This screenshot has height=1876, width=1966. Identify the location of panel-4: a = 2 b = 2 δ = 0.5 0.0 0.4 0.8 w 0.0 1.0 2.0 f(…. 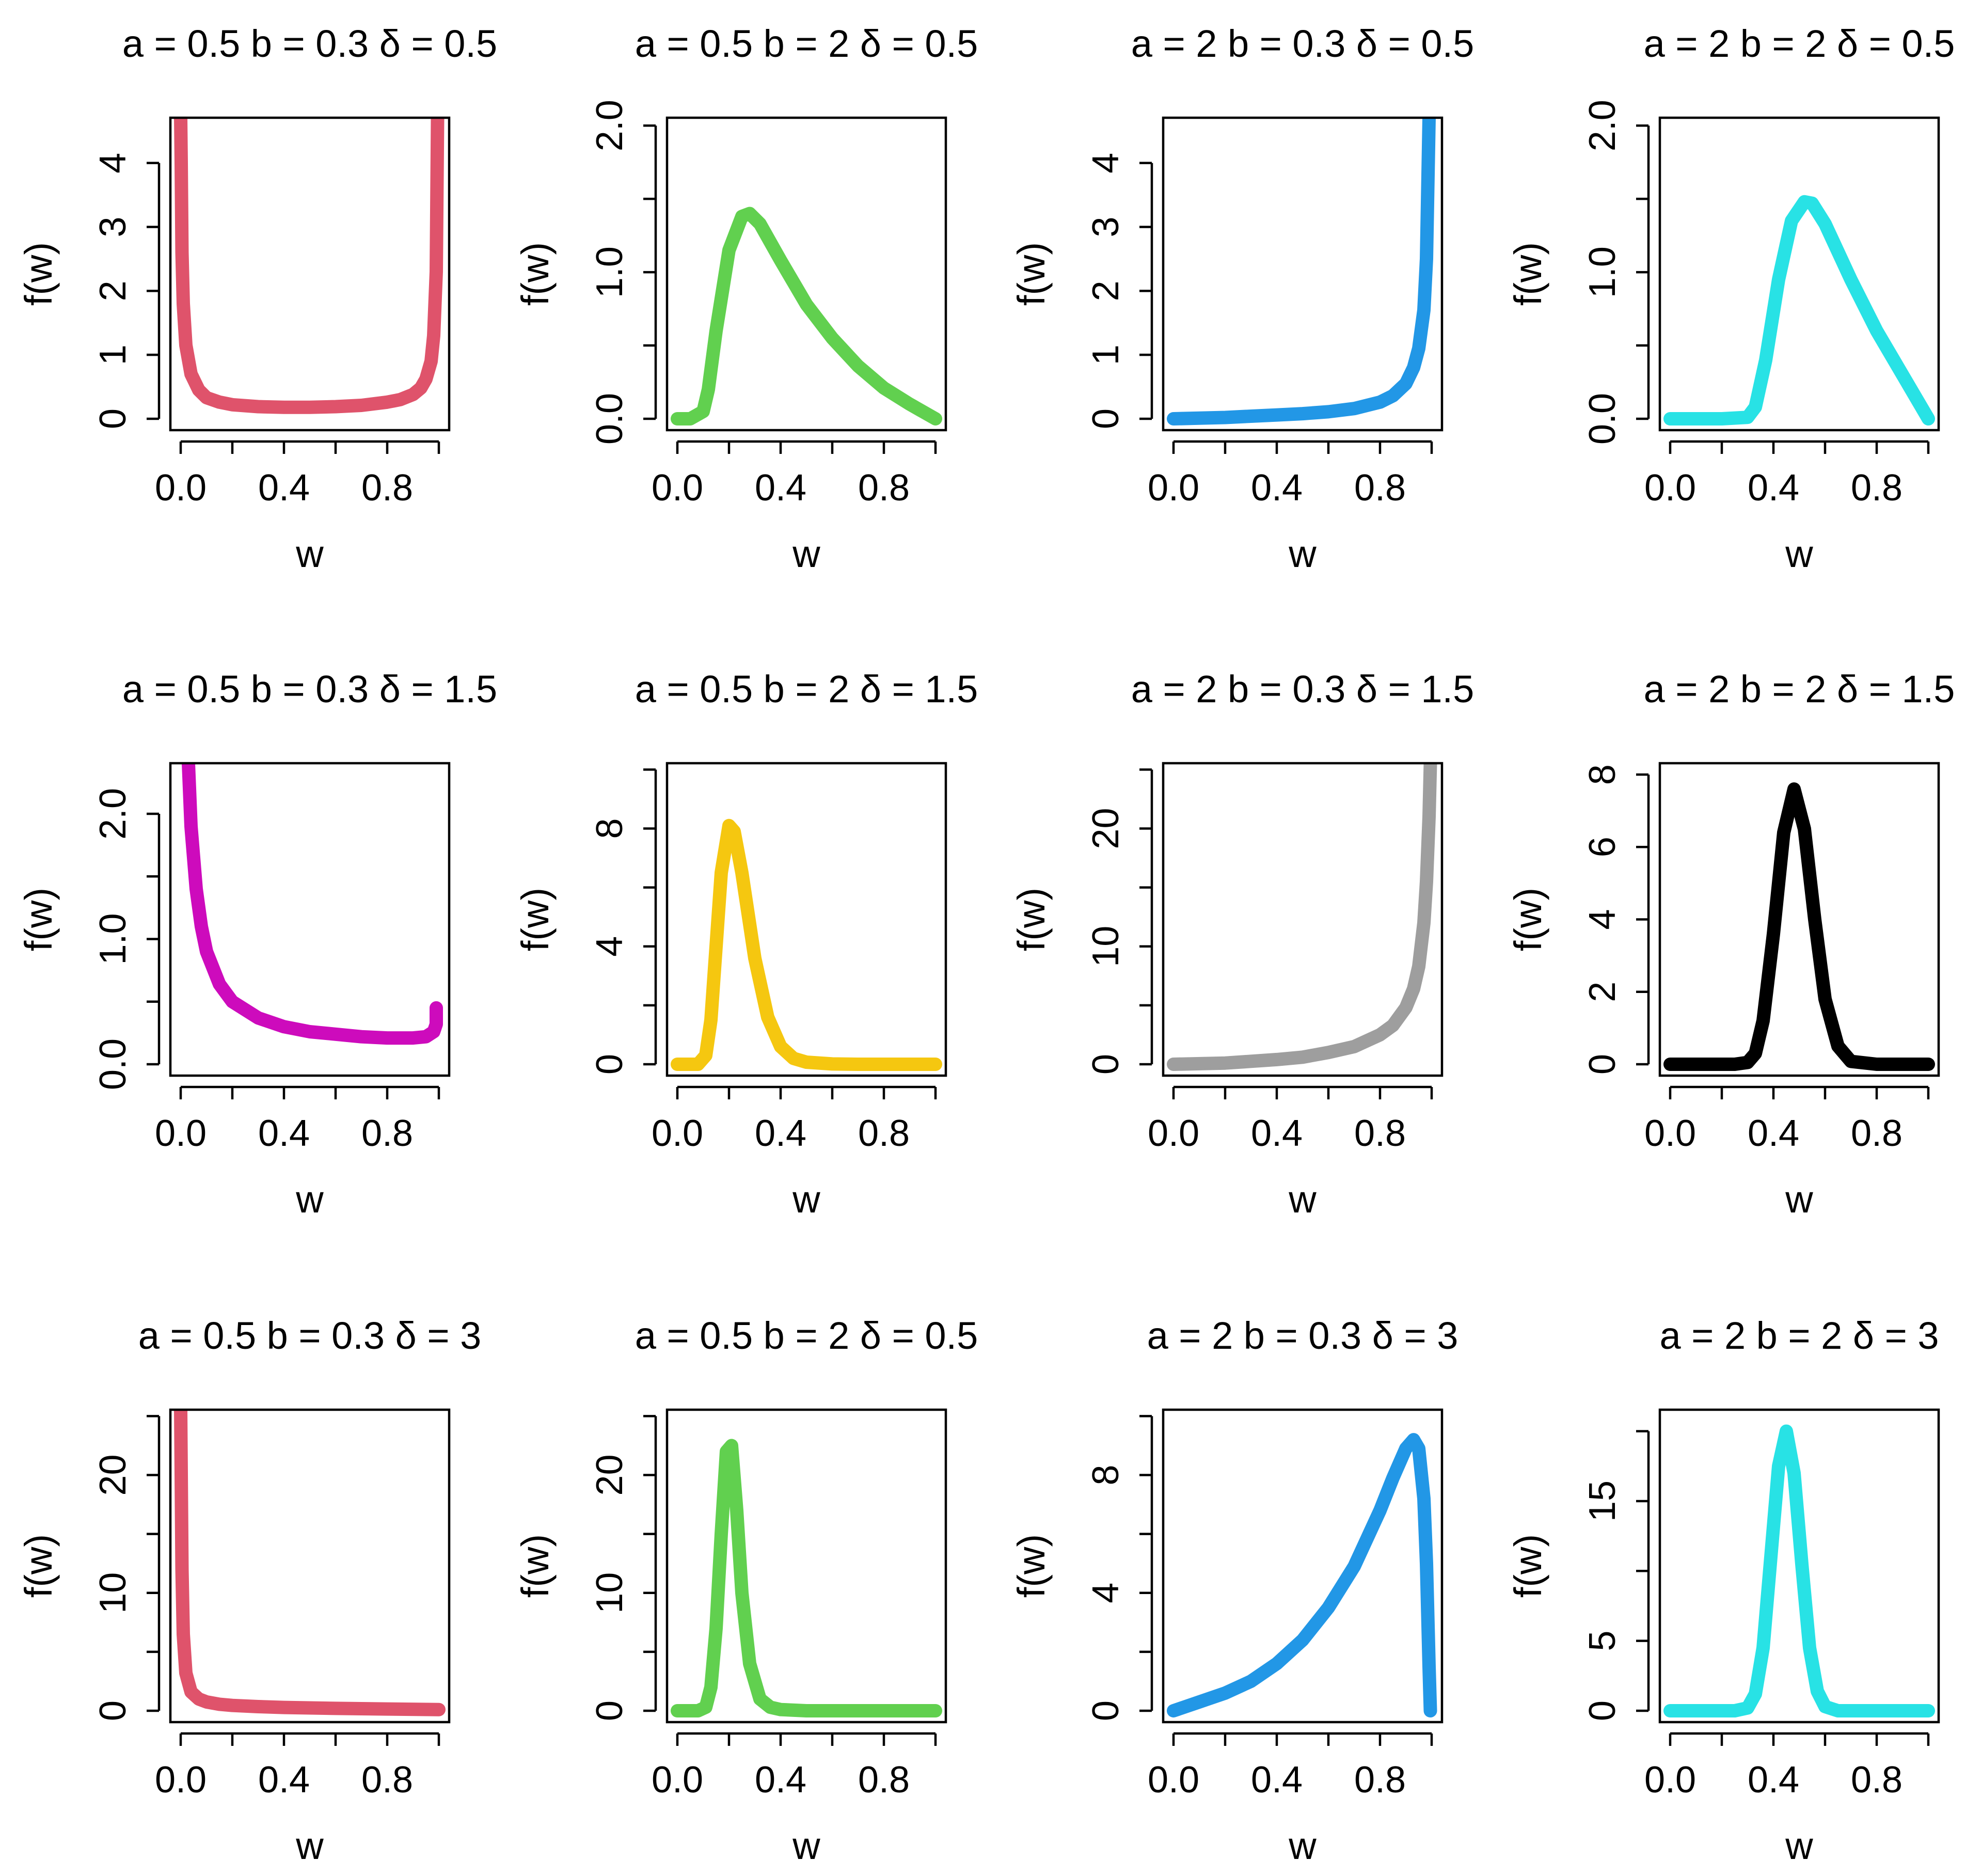
(1731, 298).